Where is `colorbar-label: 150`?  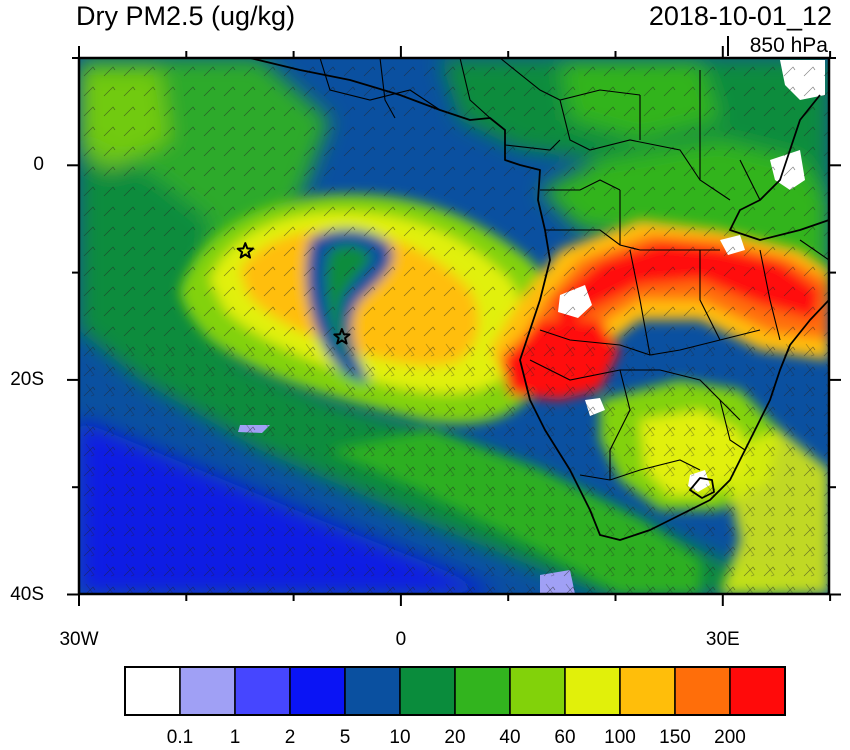
colorbar-label: 150 is located at coordinates (675, 737).